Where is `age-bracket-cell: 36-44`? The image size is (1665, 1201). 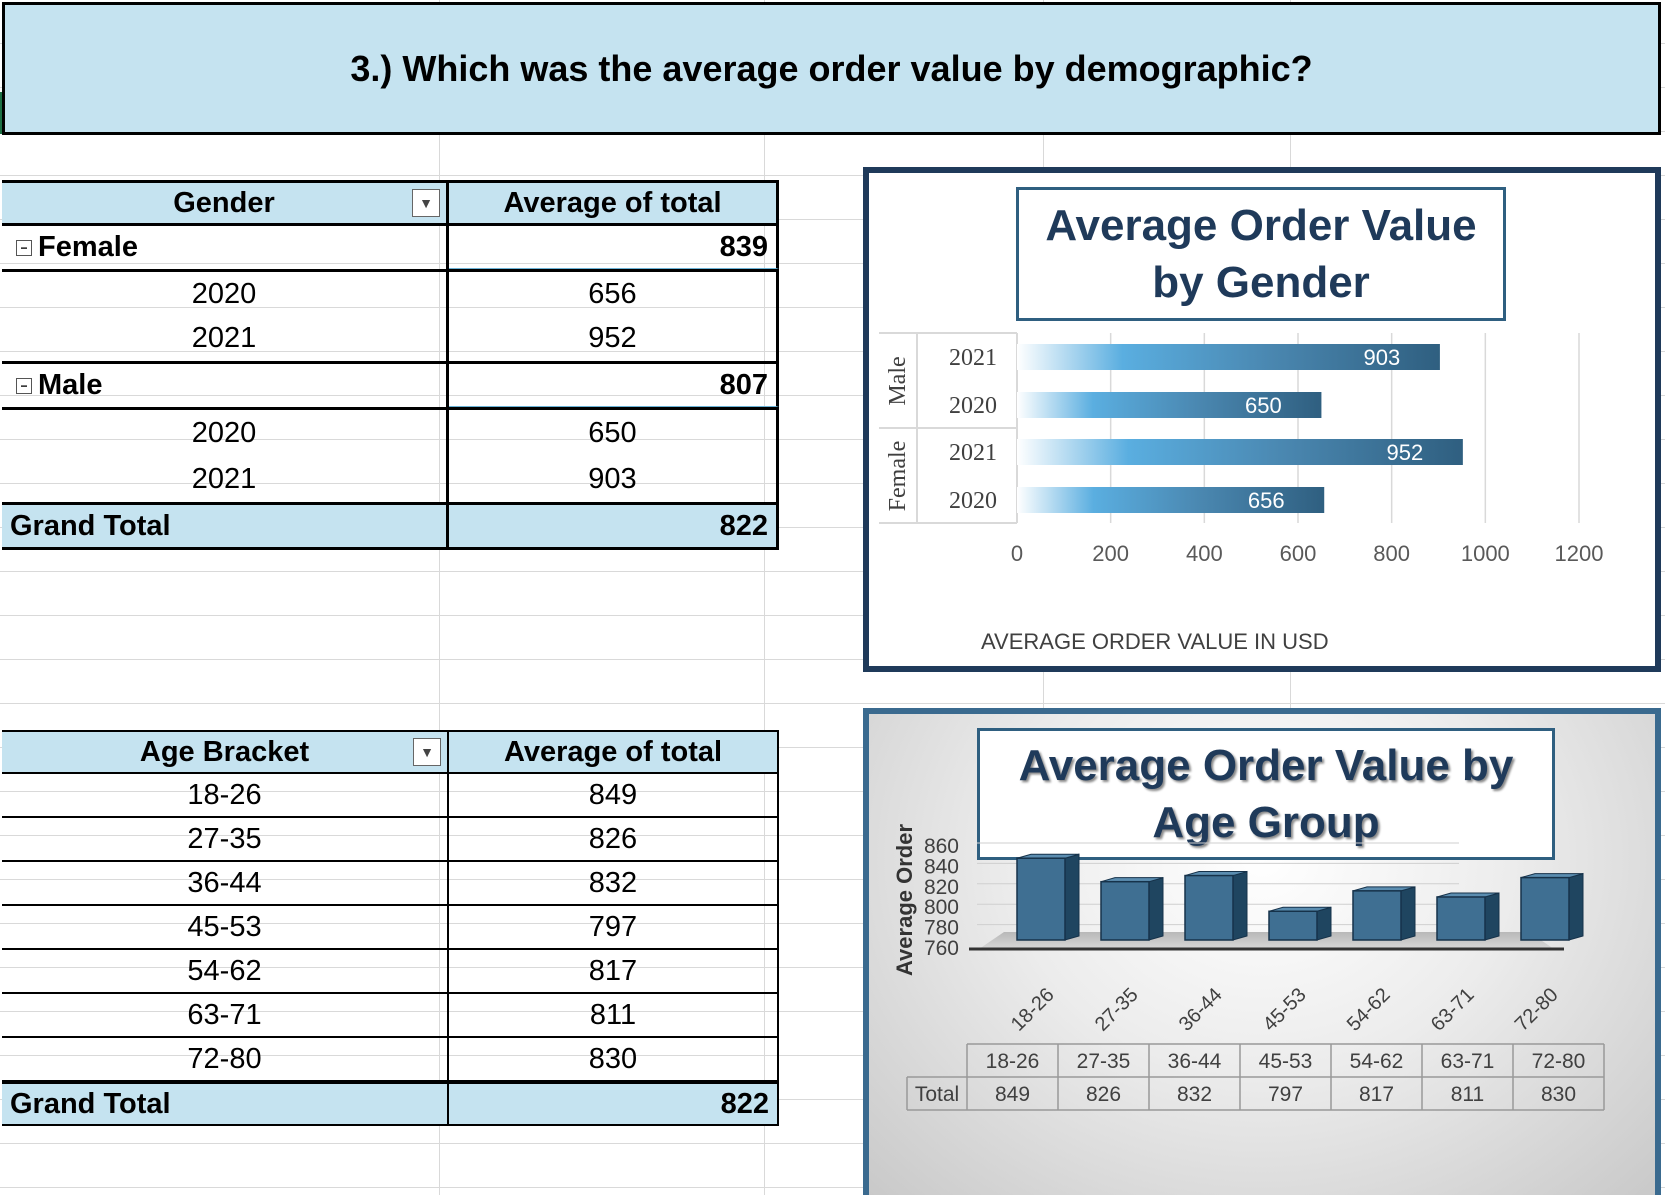
age-bracket-cell: 36-44 is located at coordinates (225, 883).